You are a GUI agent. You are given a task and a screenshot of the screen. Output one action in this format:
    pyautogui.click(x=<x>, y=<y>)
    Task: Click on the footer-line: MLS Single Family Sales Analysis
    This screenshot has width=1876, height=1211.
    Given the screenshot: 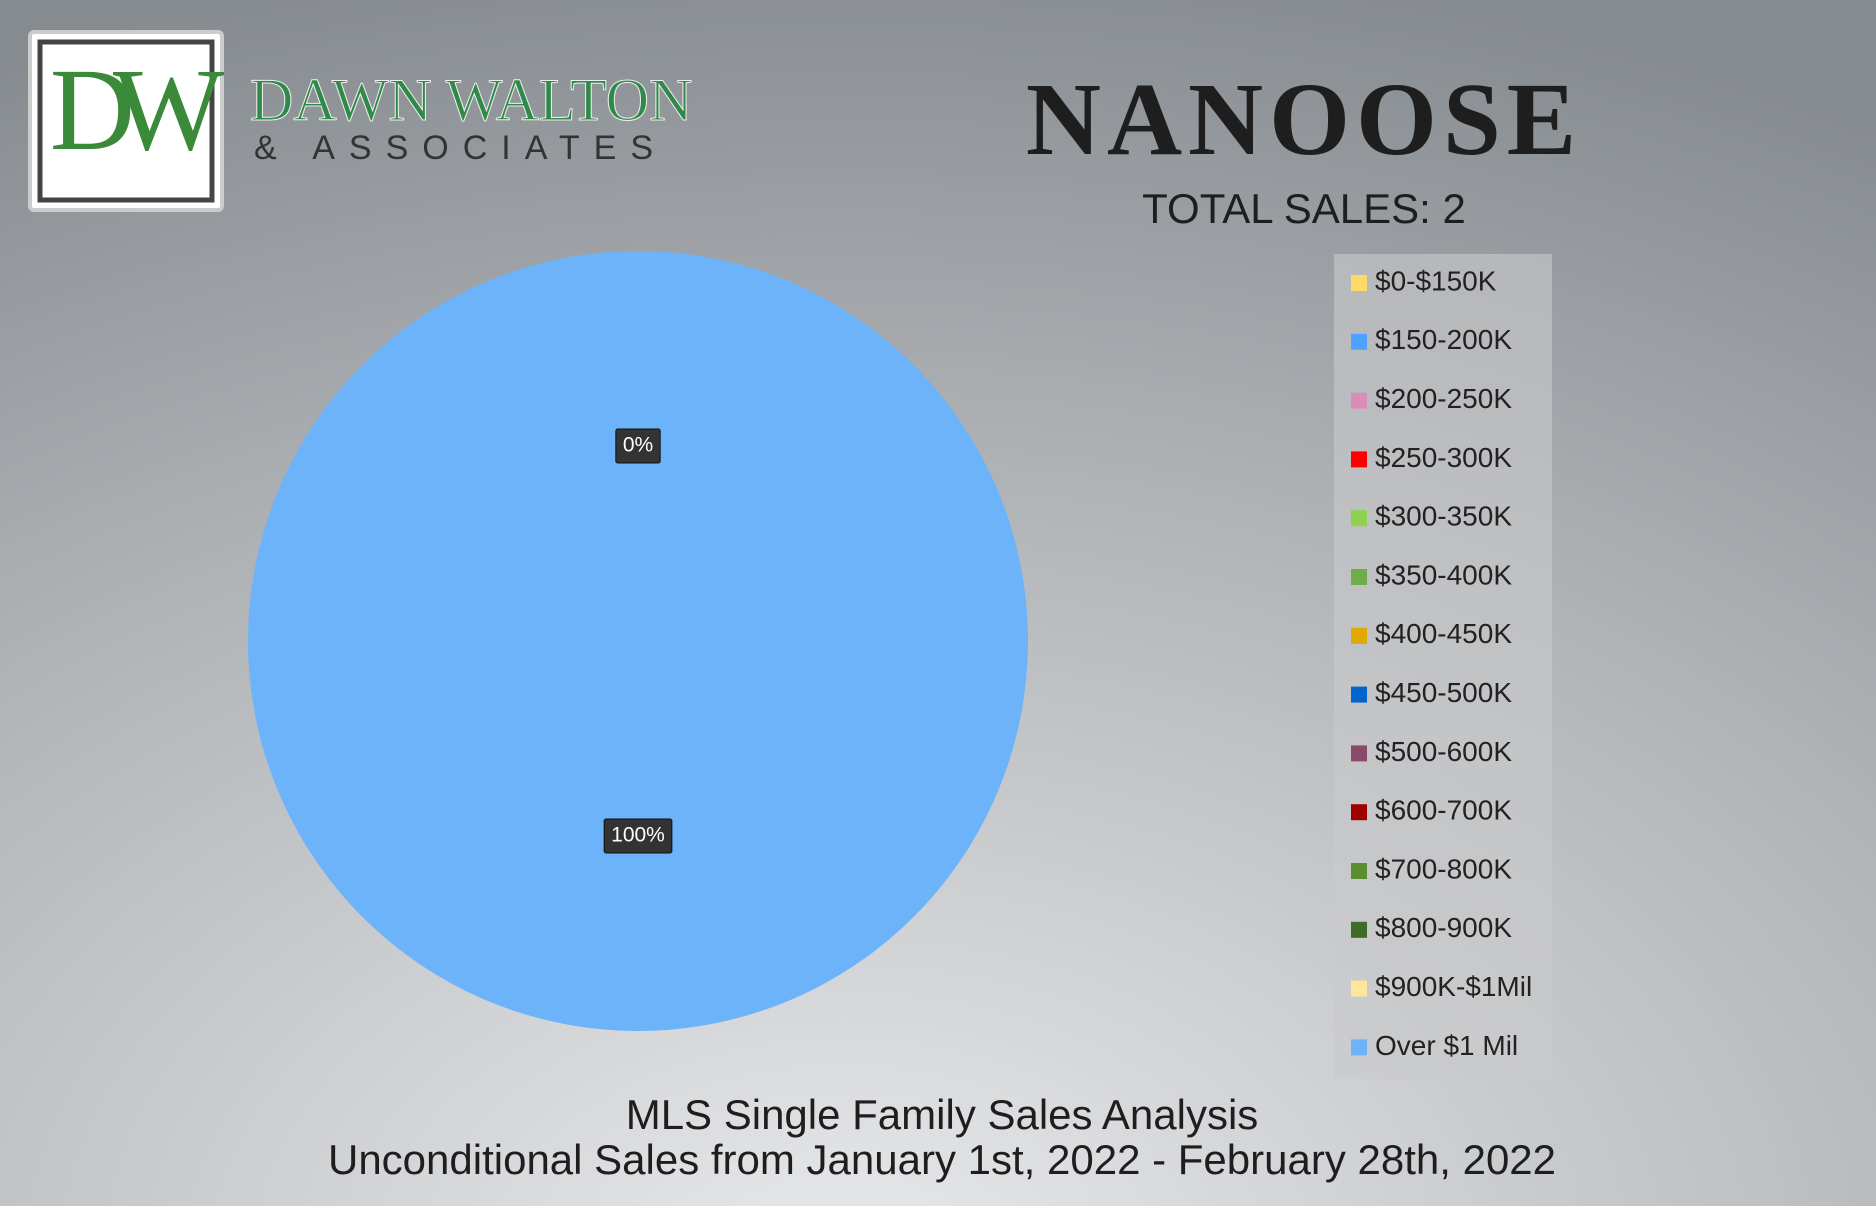 What is the action you would take?
    pyautogui.click(x=942, y=1114)
    